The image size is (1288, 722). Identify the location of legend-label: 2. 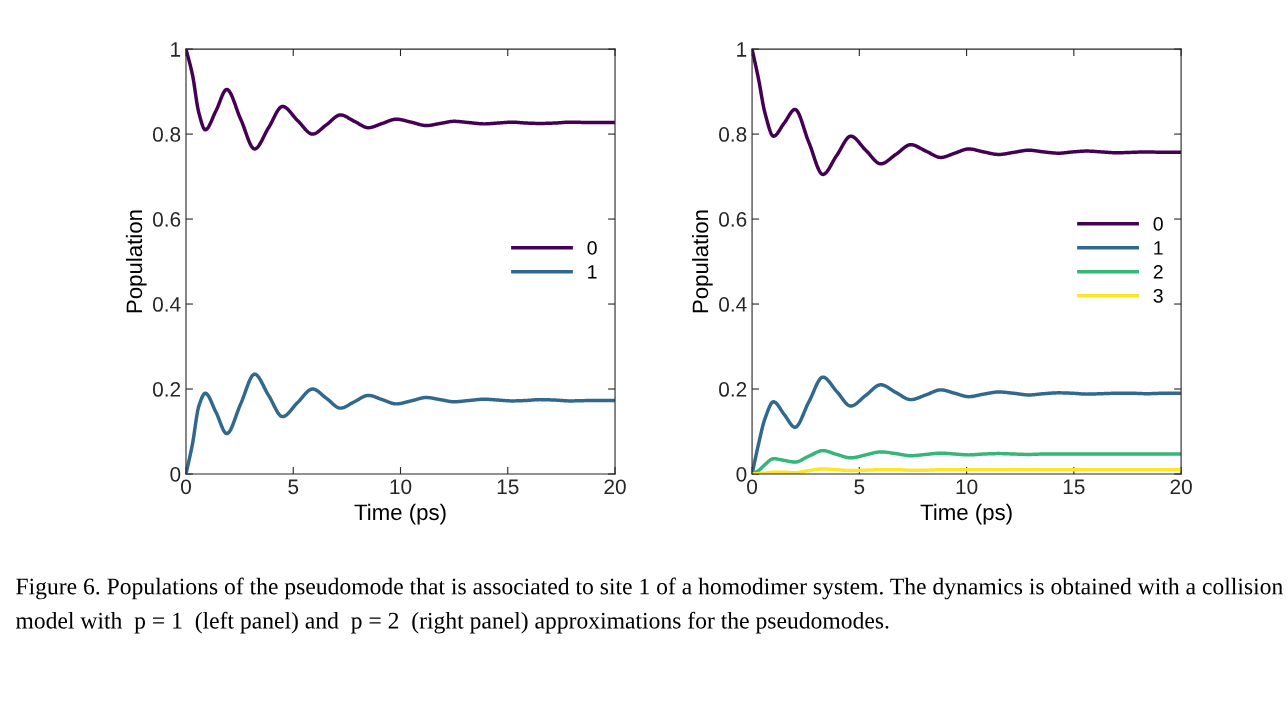
(1158, 271).